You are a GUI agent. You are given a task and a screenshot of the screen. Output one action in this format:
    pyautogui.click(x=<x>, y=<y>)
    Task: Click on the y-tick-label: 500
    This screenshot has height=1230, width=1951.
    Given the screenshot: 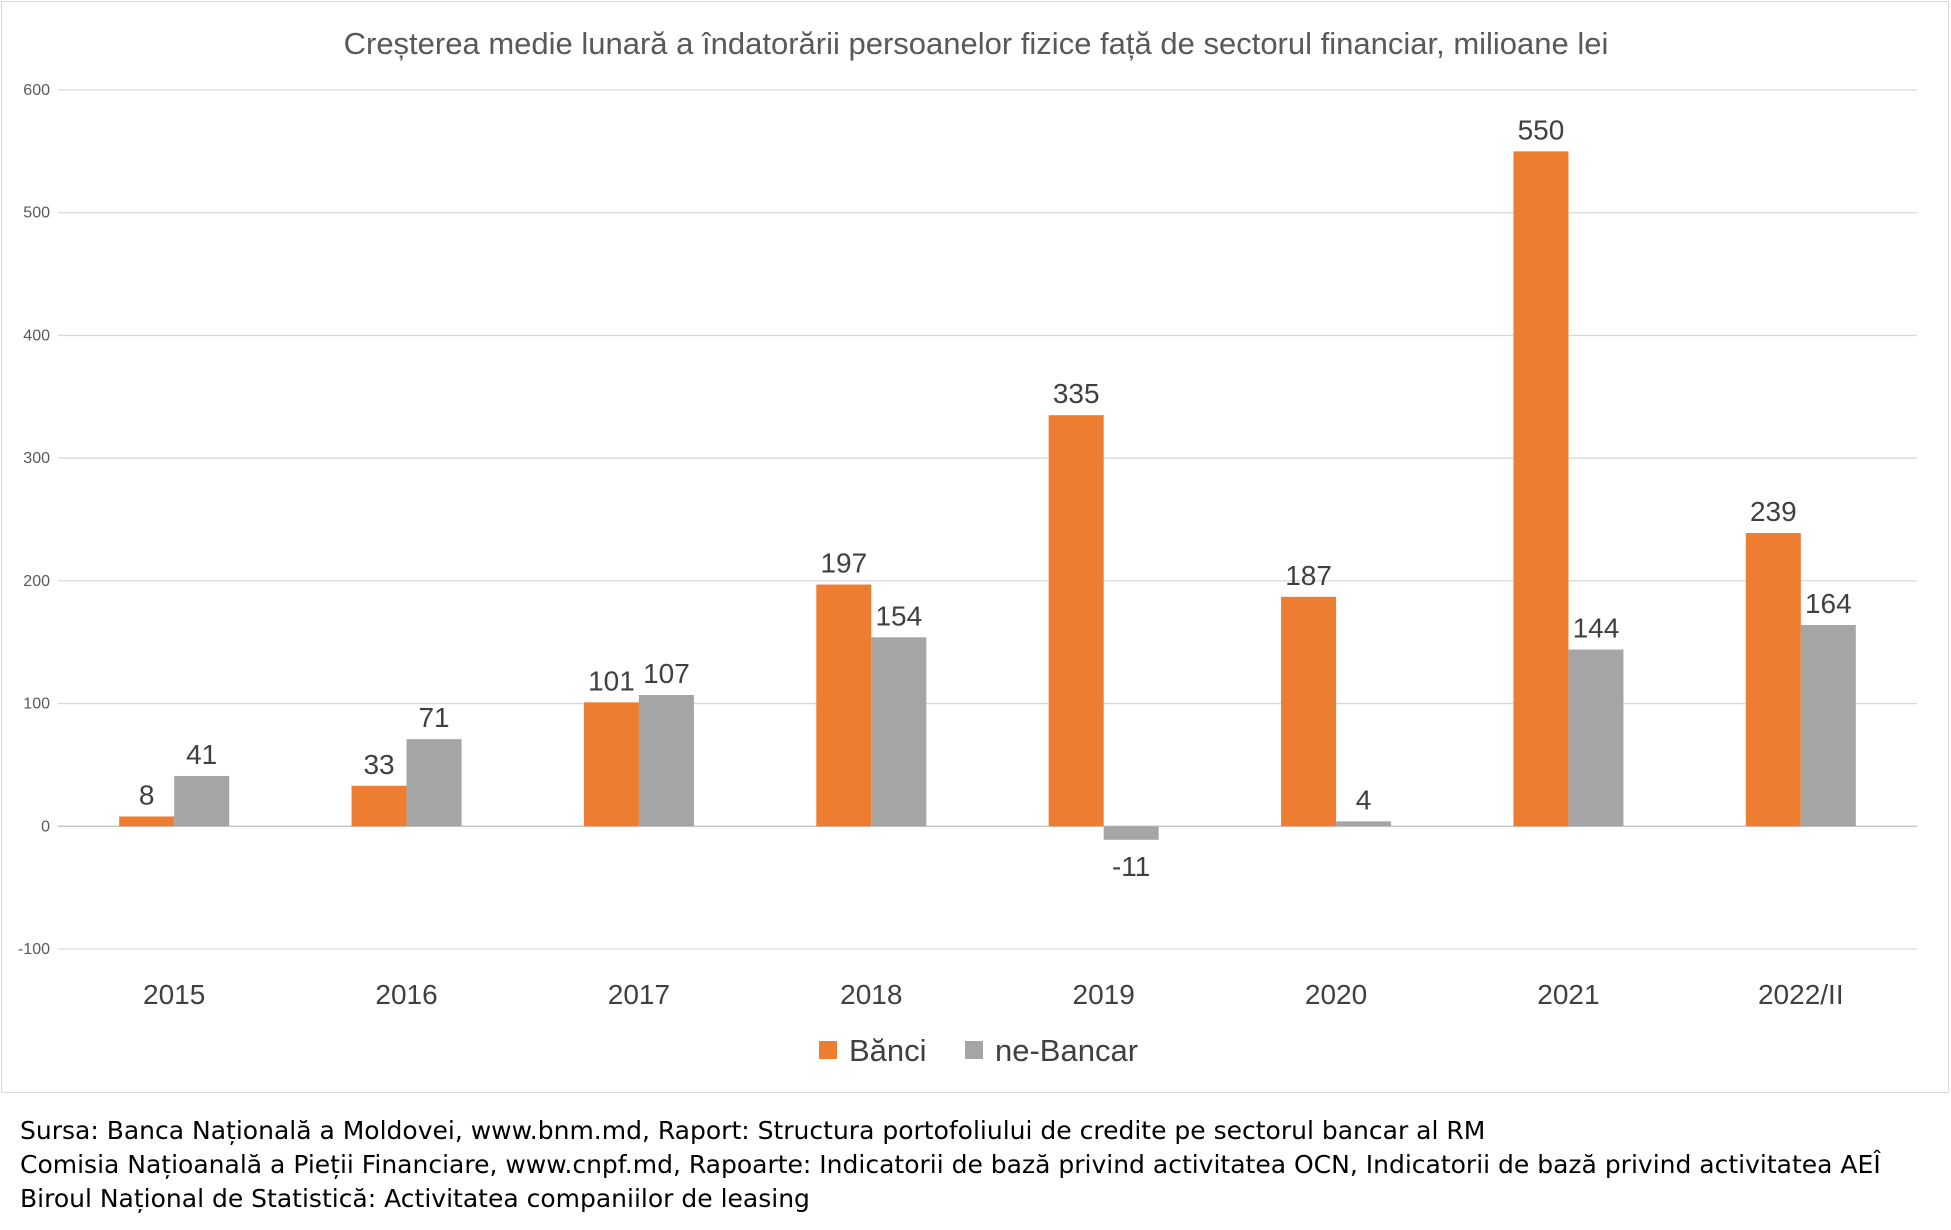 What is the action you would take?
    pyautogui.click(x=36, y=213)
    